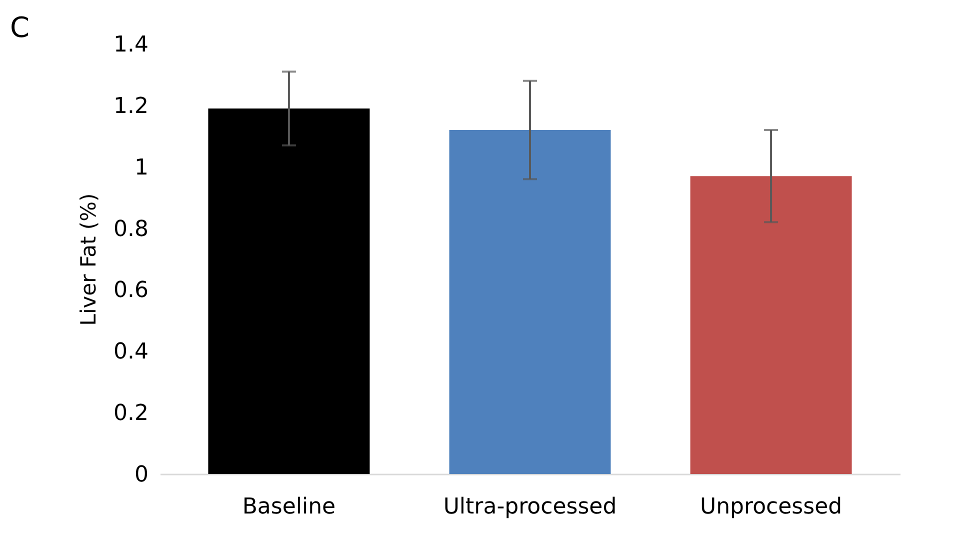 The width and height of the screenshot is (970, 550). Describe the element at coordinates (131, 413) in the screenshot. I see `y-tick-label: 0.2` at that location.